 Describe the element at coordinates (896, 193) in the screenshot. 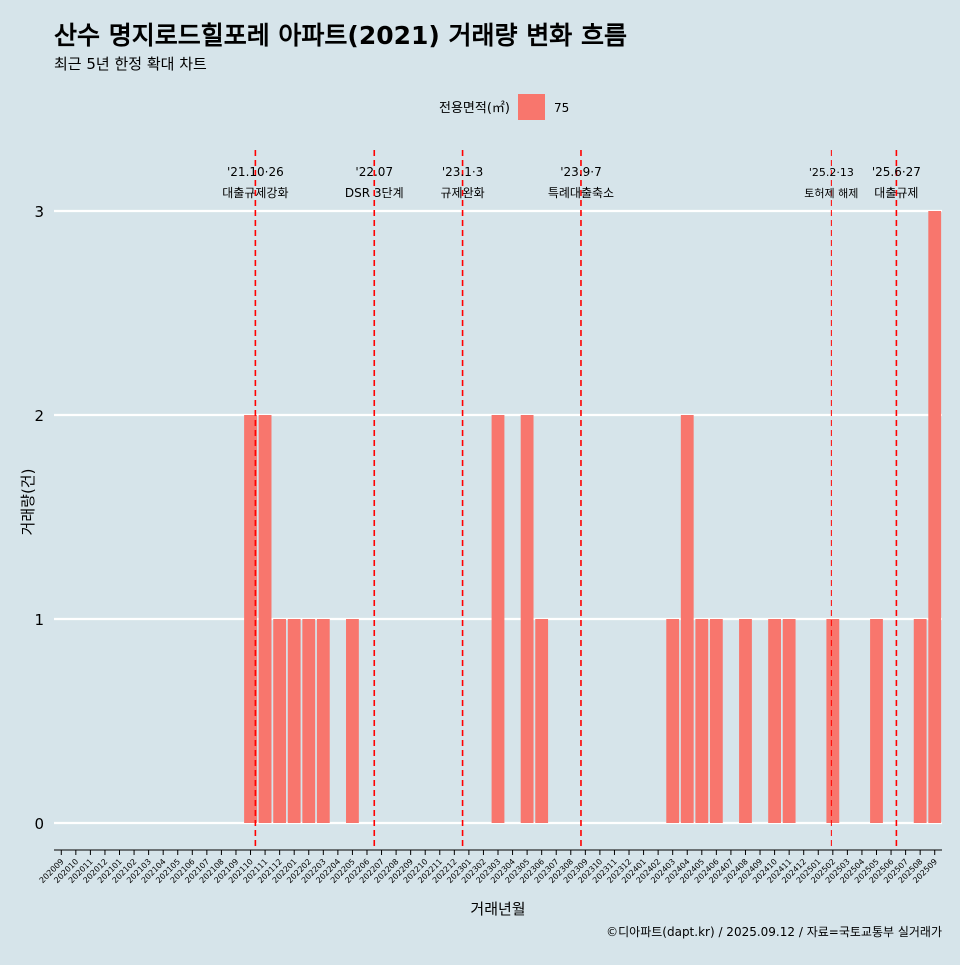

I see `event-name-label-6: 대출규제` at that location.